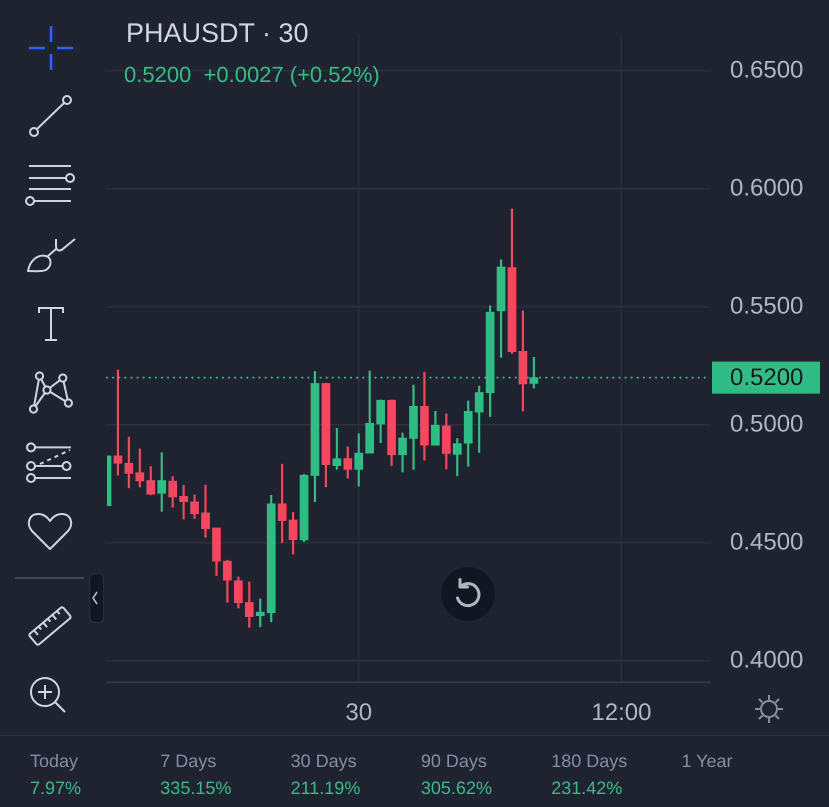  I want to click on text: 7.97%, so click(56, 788).